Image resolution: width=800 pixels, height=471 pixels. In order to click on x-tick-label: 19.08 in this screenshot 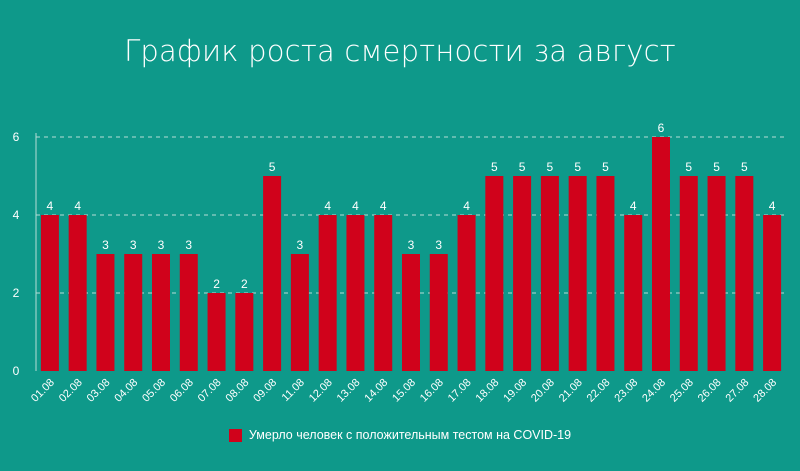, I will do `click(515, 391)`.